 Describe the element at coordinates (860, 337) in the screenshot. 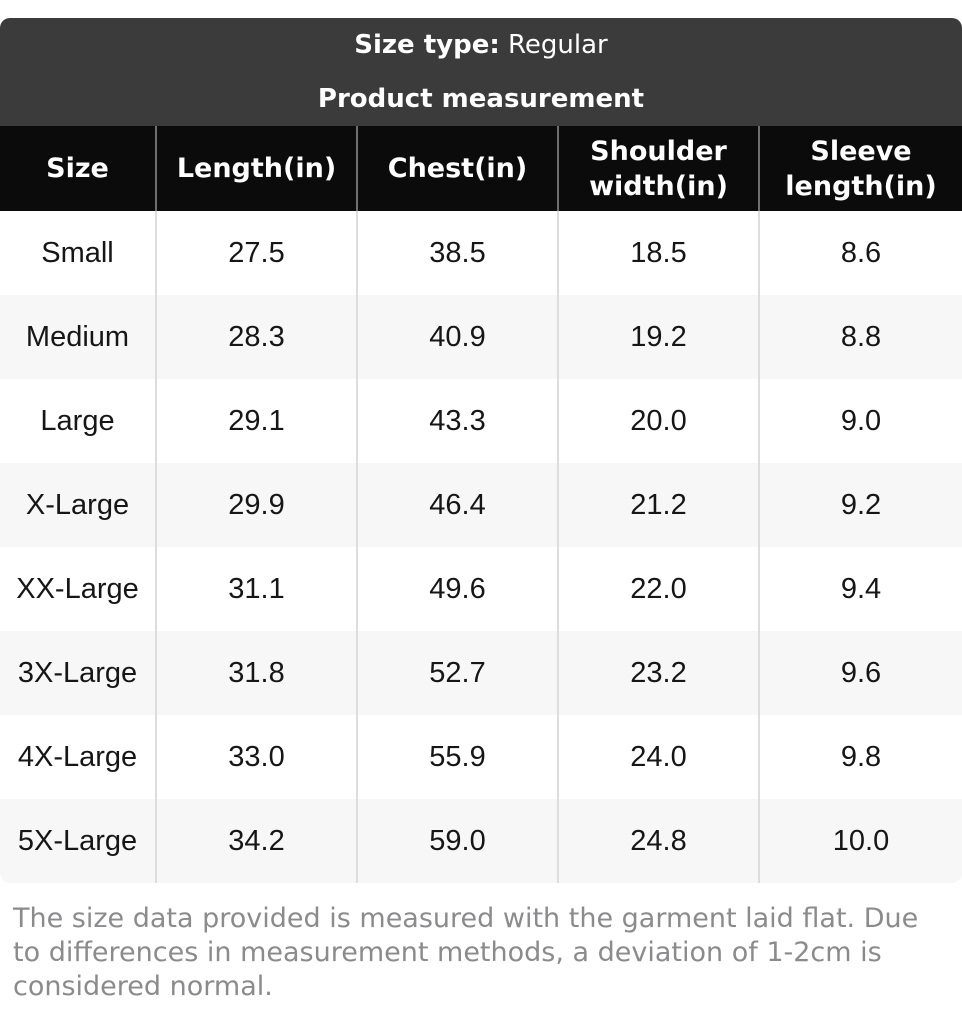

I see `cell-sleeve-length: 8.8` at that location.